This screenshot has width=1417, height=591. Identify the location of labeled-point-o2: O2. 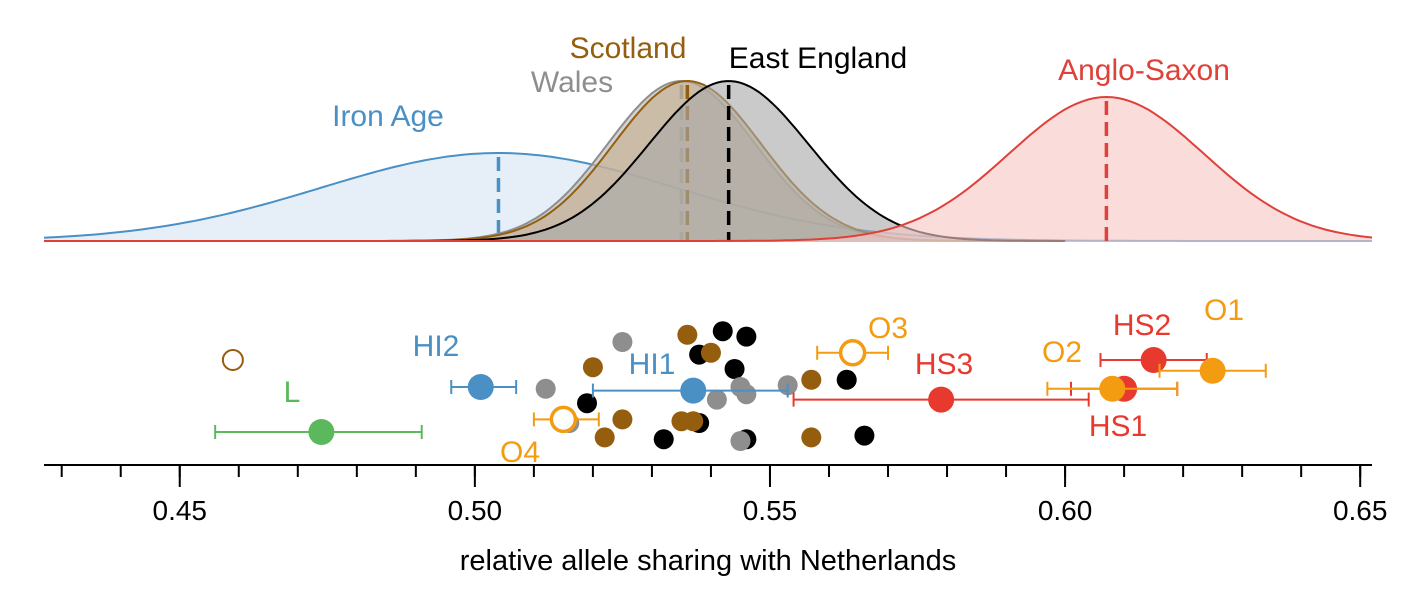
(1110, 369).